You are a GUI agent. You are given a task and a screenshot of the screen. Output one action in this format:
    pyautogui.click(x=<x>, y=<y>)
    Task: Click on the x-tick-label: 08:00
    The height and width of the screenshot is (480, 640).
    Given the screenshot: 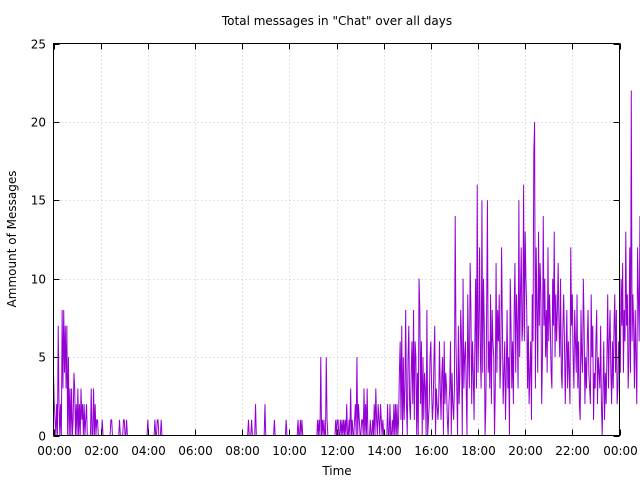 What is the action you would take?
    pyautogui.click(x=242, y=451)
    